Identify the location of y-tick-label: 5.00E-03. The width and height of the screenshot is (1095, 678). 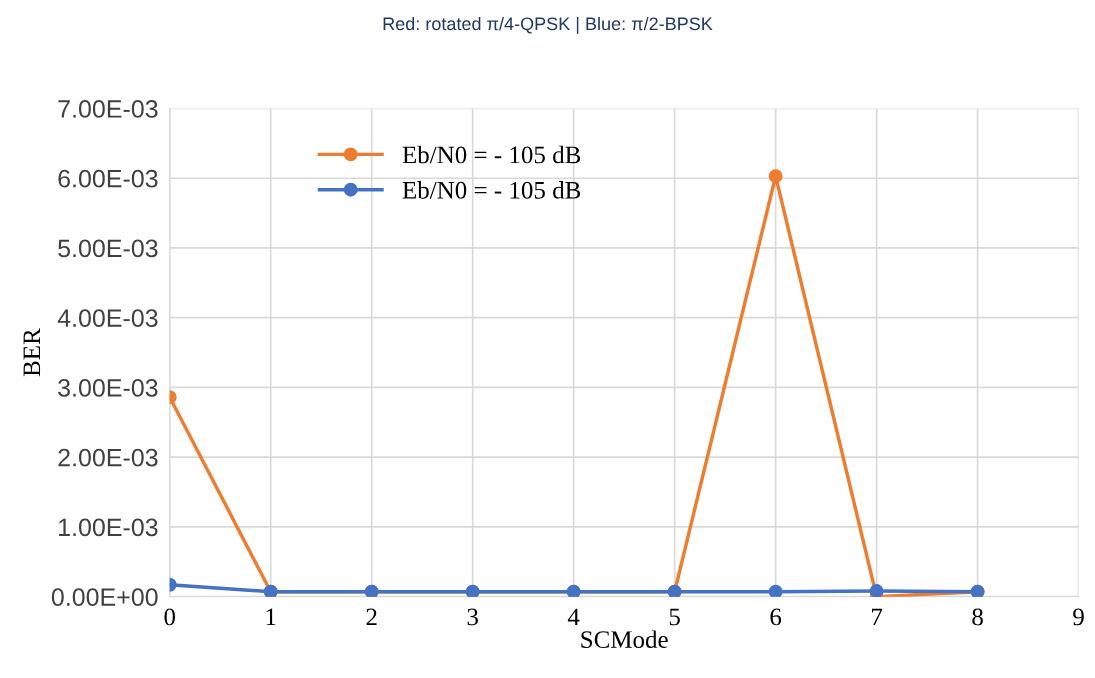
(108, 248).